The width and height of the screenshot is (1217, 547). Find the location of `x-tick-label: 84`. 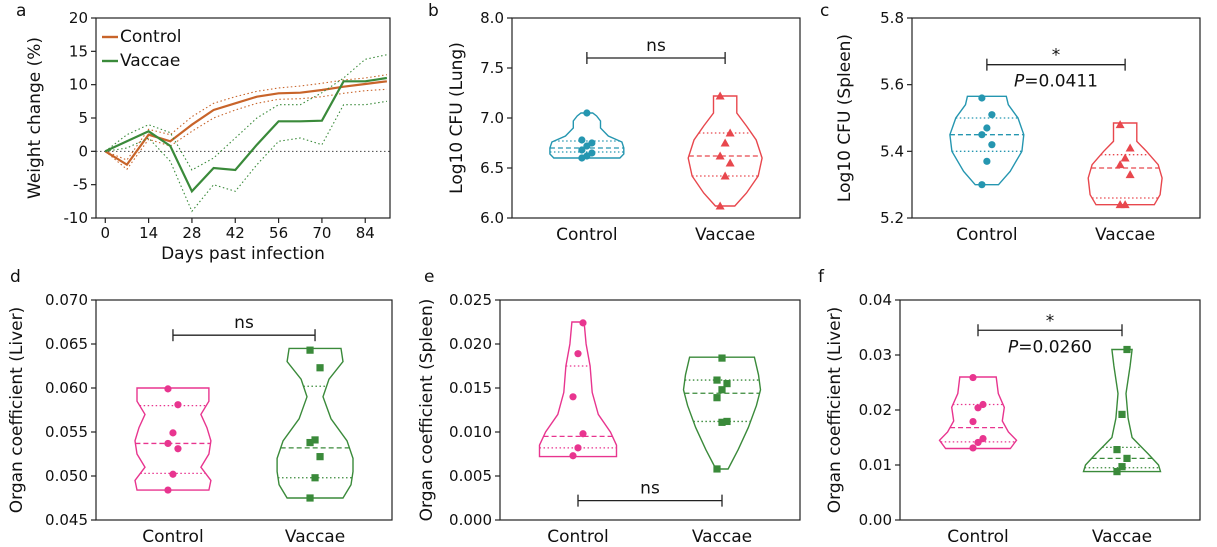

x-tick-label: 84 is located at coordinates (365, 233).